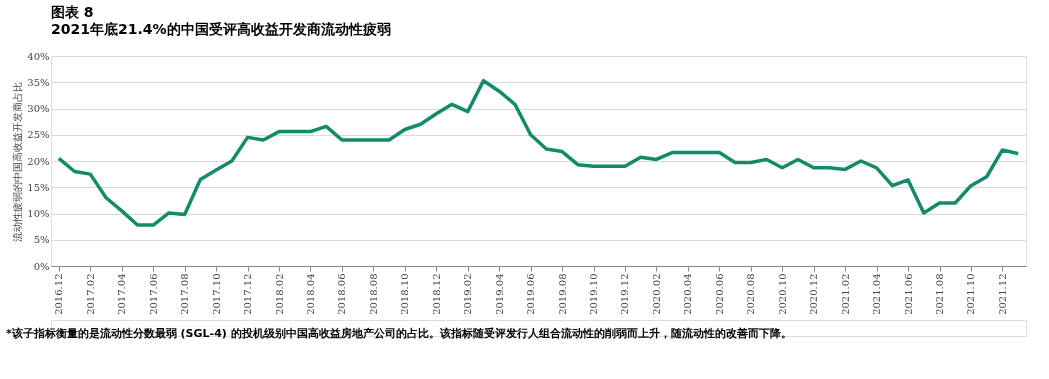  What do you see at coordinates (688, 294) in the screenshot?
I see `x-tick-label: 2020.04` at bounding box center [688, 294].